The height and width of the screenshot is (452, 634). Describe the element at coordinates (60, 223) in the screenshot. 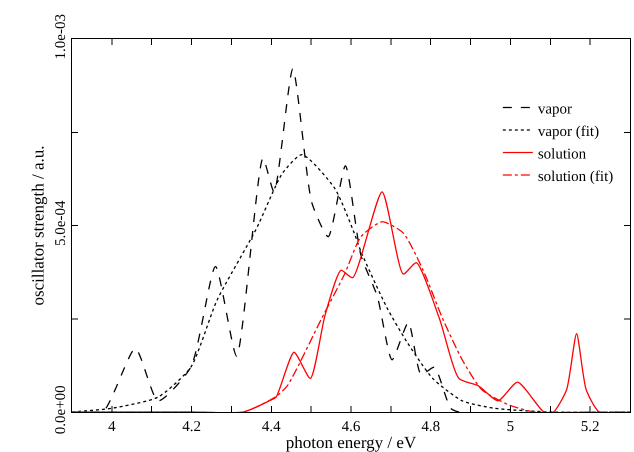

I see `y-tick-label: 5.0e-04` at that location.